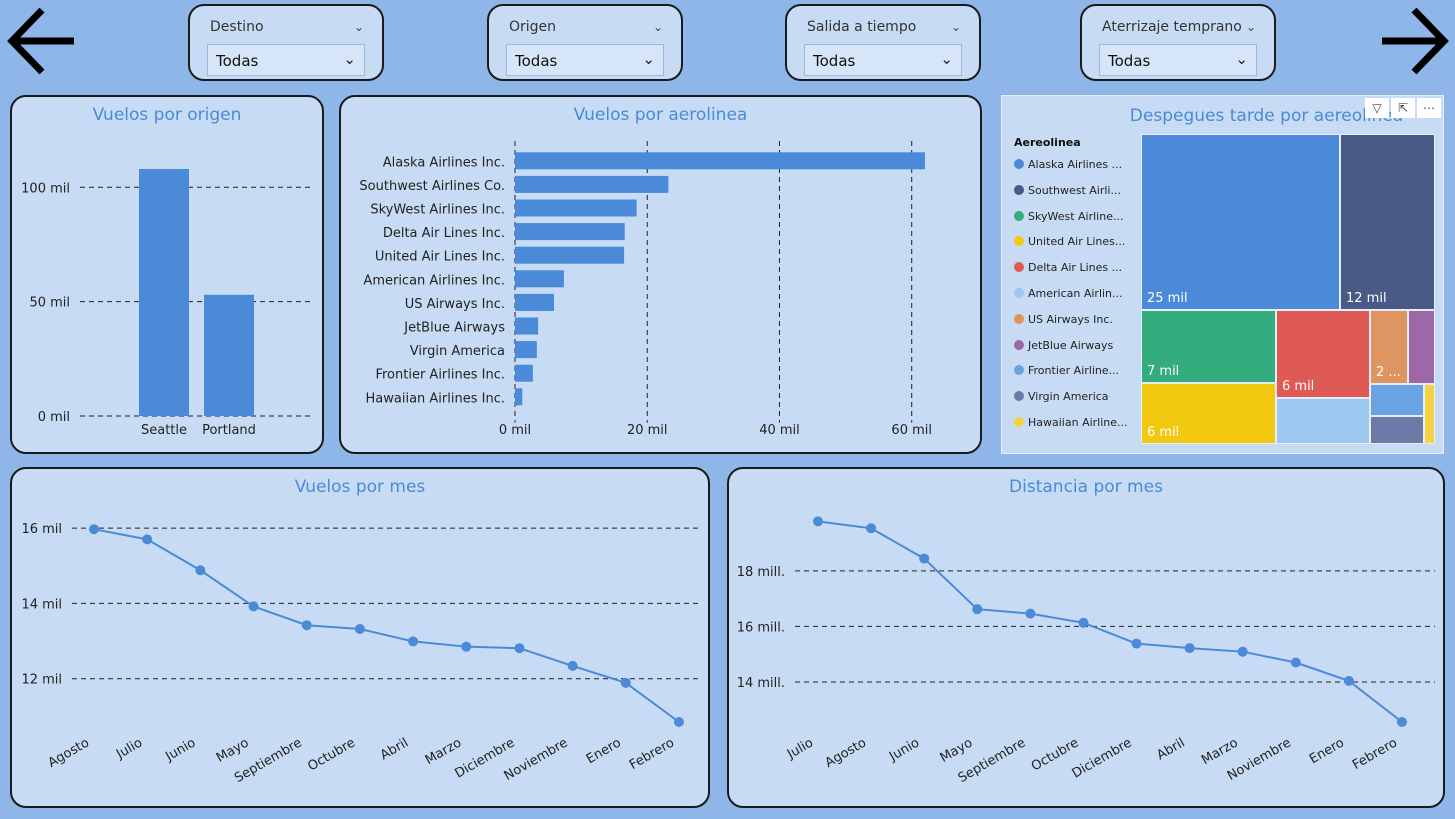 The height and width of the screenshot is (819, 1455). Describe the element at coordinates (435, 398) in the screenshot. I see `y-tick-label: Hawaiian Airlines Inc.` at that location.